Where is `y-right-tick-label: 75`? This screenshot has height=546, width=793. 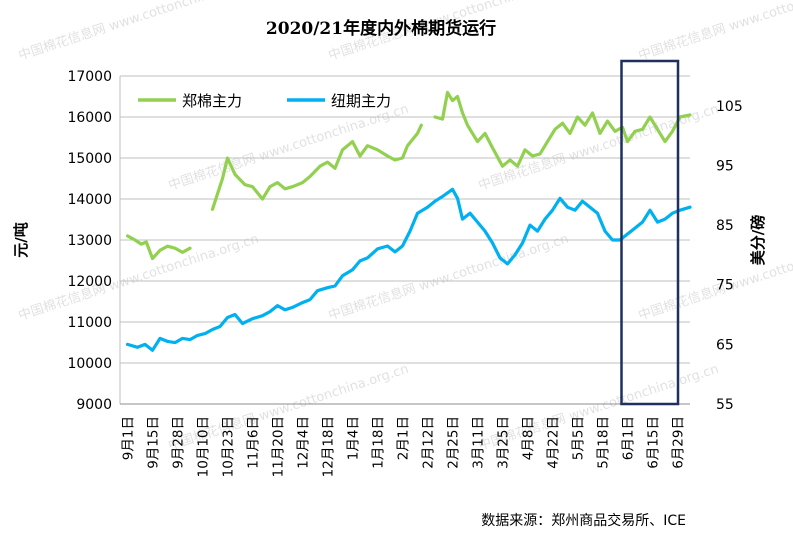
y-right-tick-label: 75 is located at coordinates (725, 286).